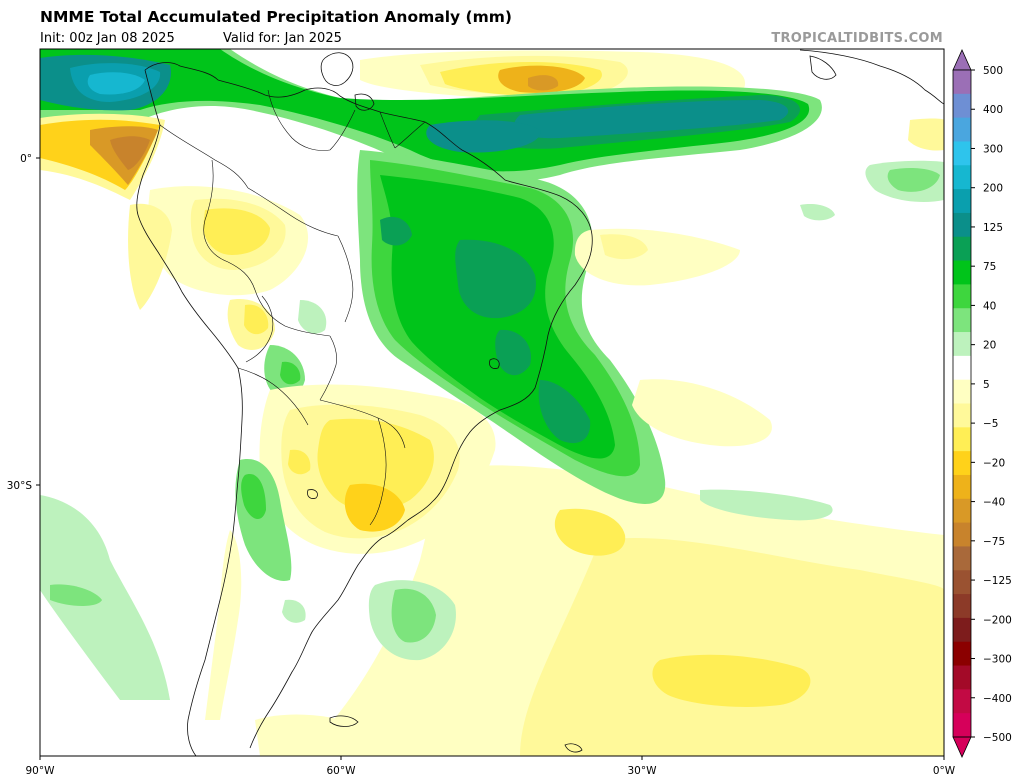 Image resolution: width=1024 pixels, height=781 pixels. I want to click on x-axis: 90°W 60°W 30°W 0°W, so click(491, 766).